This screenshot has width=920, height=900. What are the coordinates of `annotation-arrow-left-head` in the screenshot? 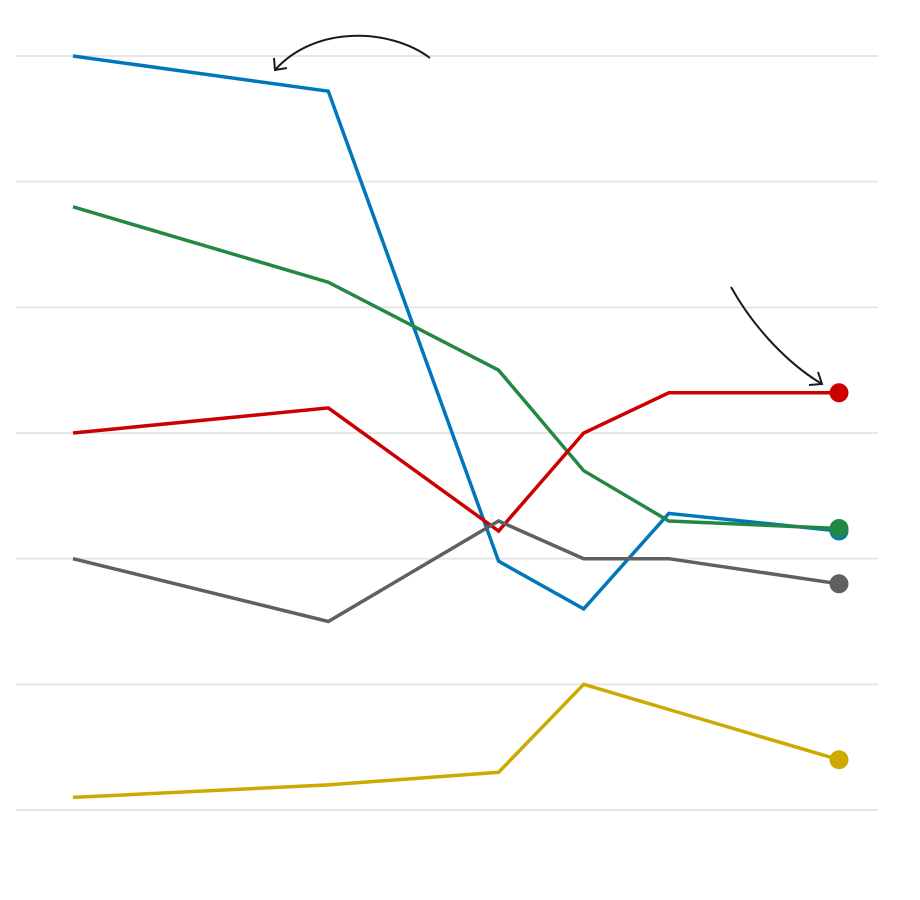 It's located at (280, 64).